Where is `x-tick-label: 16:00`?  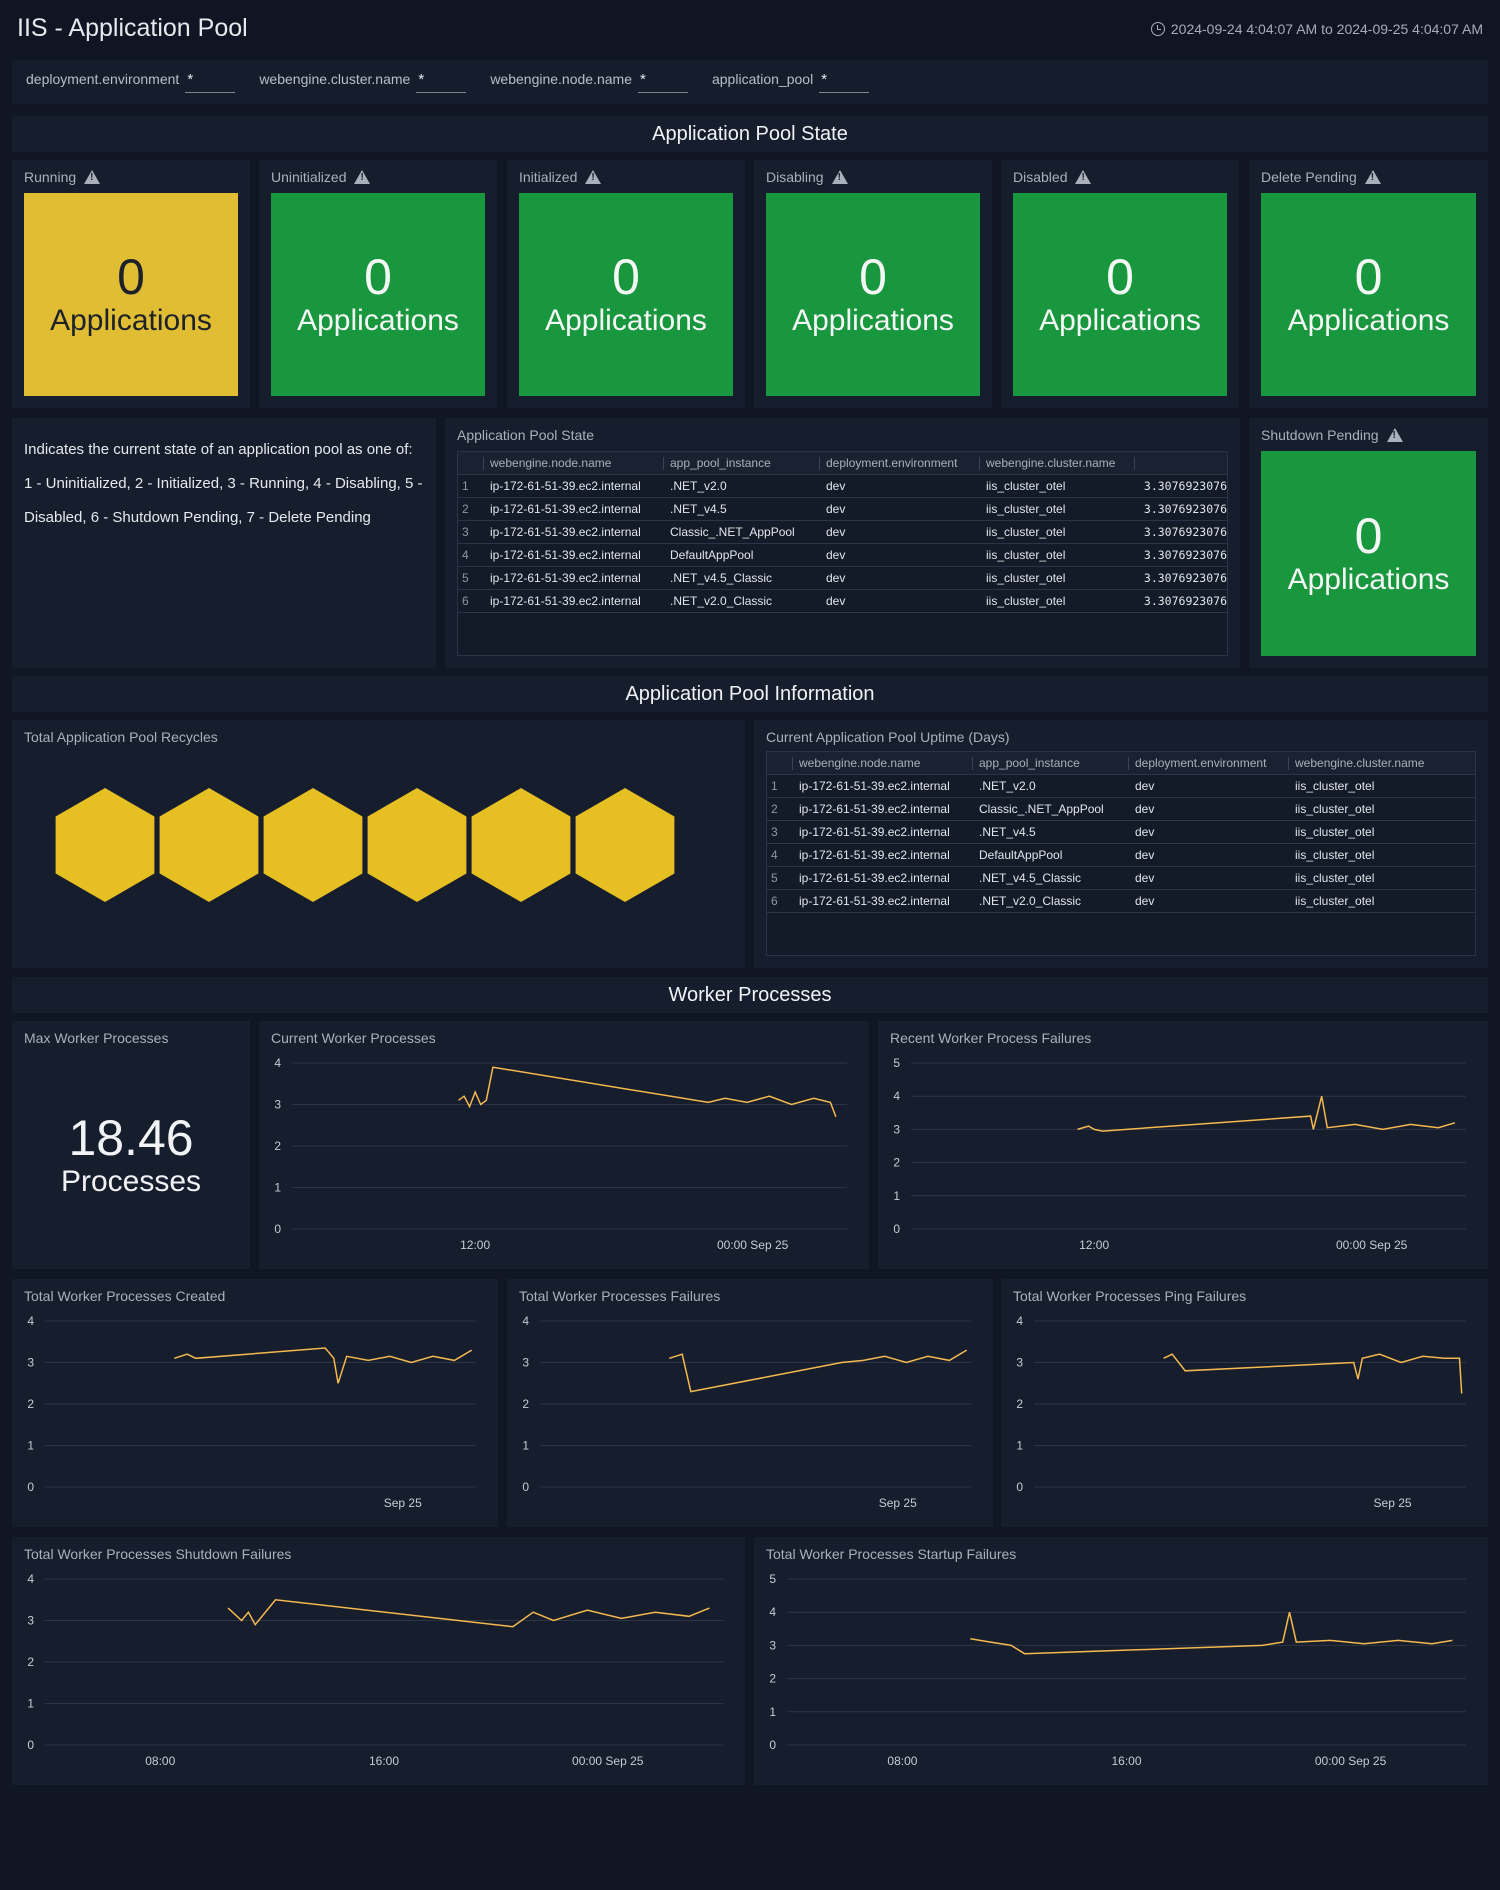 x-tick-label: 16:00 is located at coordinates (384, 1761).